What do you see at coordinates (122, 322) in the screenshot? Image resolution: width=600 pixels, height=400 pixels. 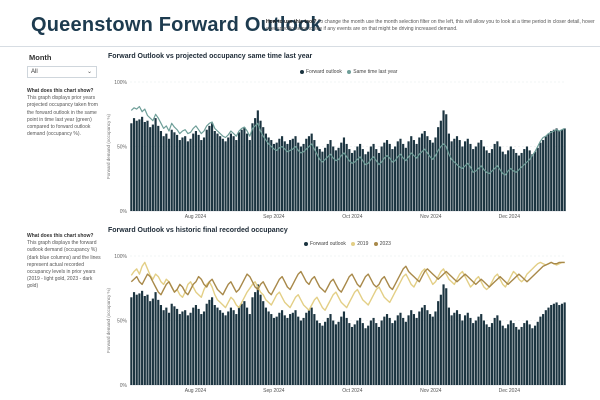 I see `y-tick-label: 50%` at bounding box center [122, 322].